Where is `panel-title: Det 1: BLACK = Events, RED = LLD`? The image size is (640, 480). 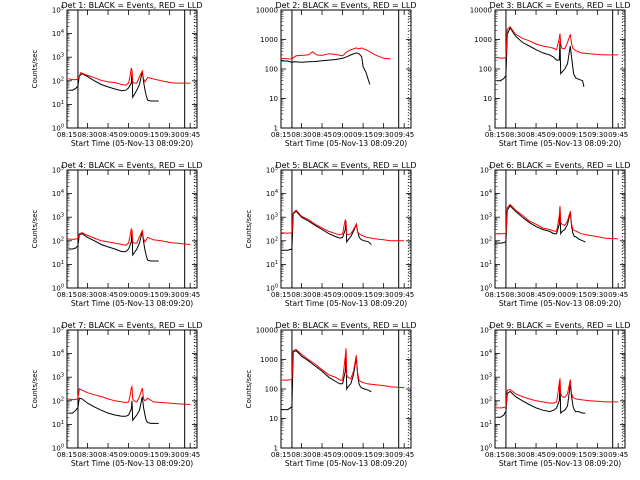
panel-title: Det 1: BLACK = Events, RED = LLD is located at coordinates (132, 5).